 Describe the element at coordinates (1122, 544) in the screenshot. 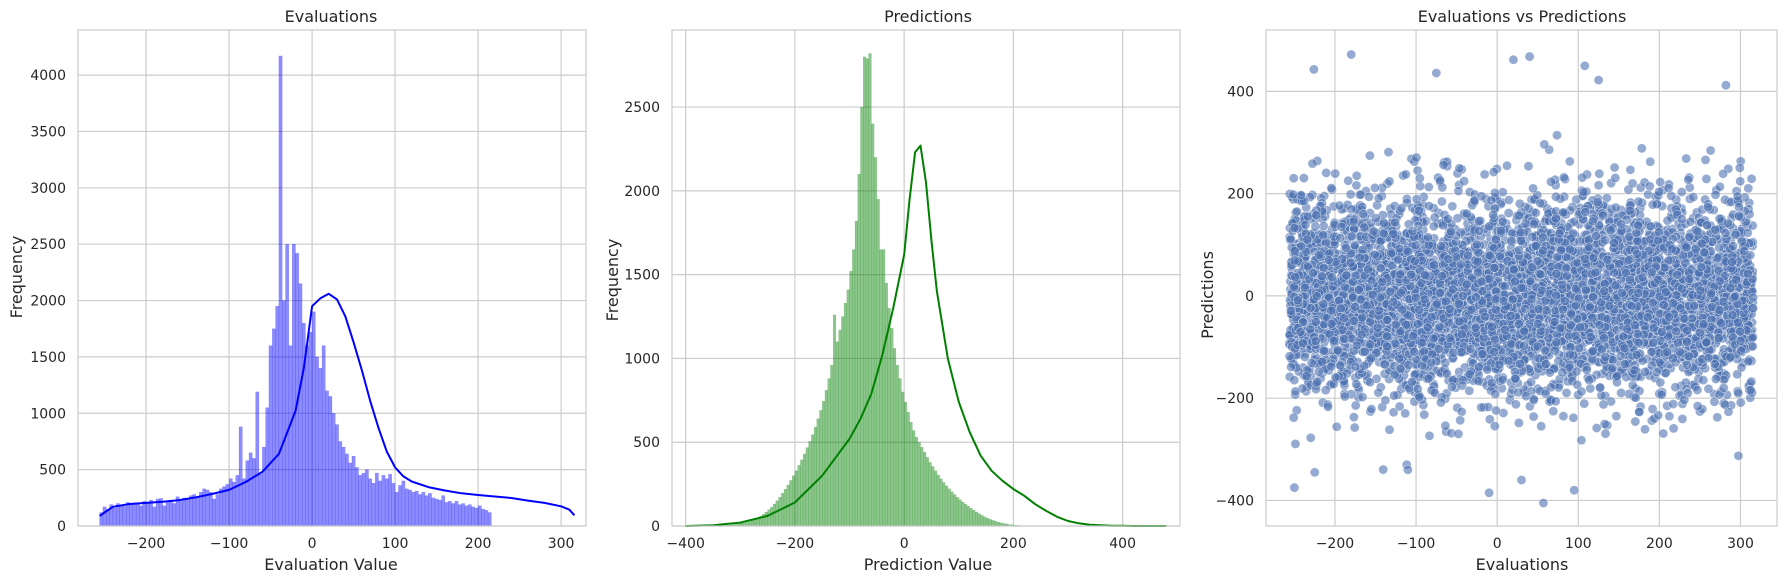

I see `x-tick-label: 400` at that location.